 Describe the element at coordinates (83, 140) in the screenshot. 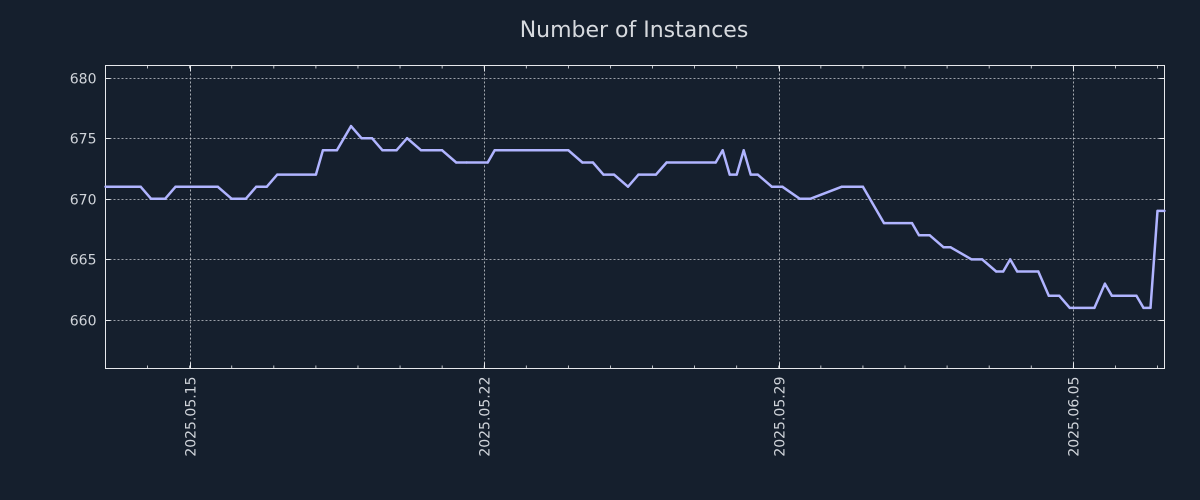

I see `y-tick-label: 675` at that location.